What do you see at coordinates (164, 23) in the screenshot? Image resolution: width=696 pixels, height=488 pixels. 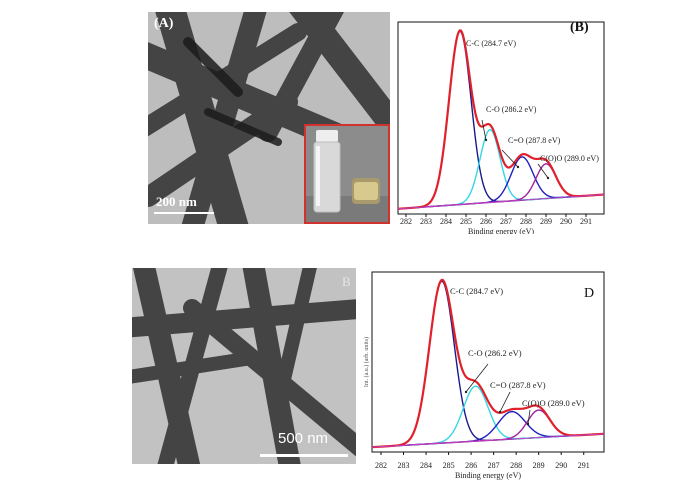 I see `panel-label-a: (A)` at bounding box center [164, 23].